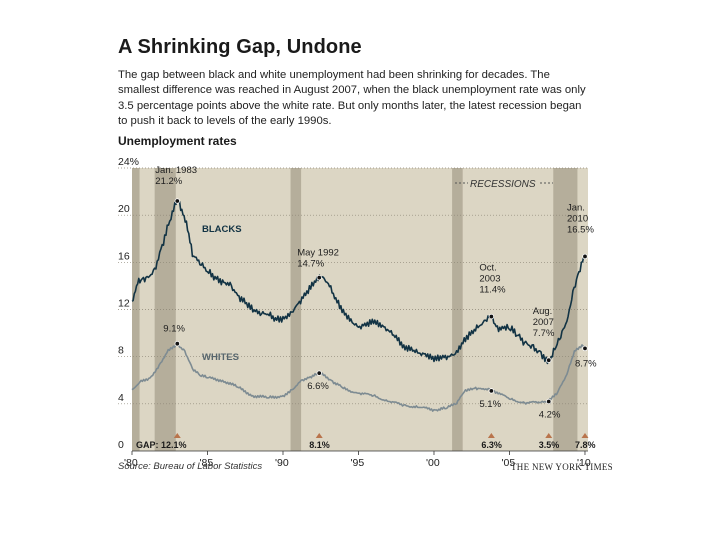 This screenshot has width=720, height=540. Describe the element at coordinates (220, 357) in the screenshot. I see `whites-series-label: WHITES` at that location.